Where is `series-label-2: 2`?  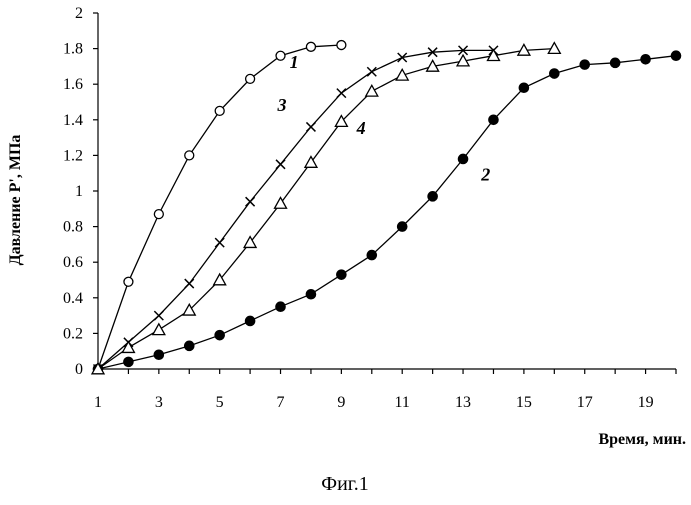 series-label-2: 2 is located at coordinates (485, 174).